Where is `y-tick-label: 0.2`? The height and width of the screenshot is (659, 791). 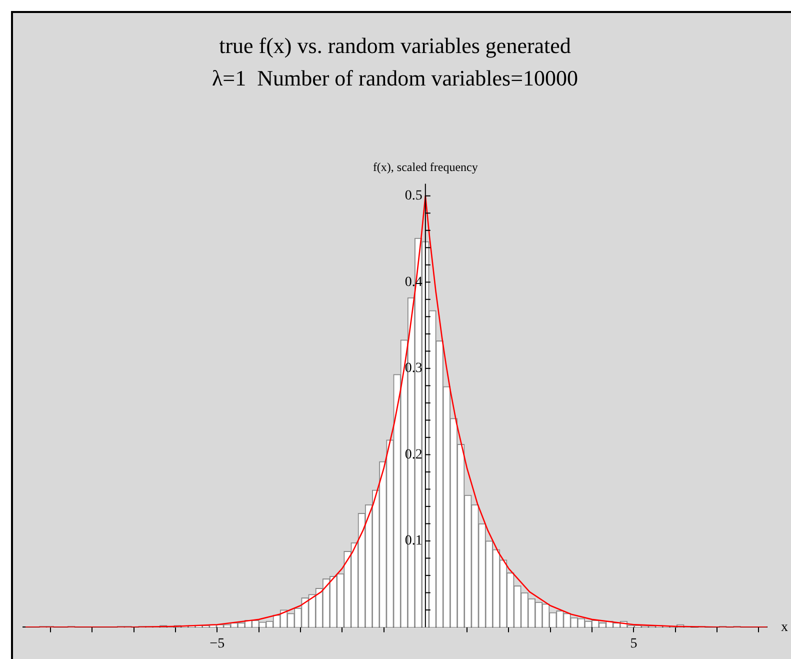
y-tick-label: 0.2 is located at coordinates (413, 454).